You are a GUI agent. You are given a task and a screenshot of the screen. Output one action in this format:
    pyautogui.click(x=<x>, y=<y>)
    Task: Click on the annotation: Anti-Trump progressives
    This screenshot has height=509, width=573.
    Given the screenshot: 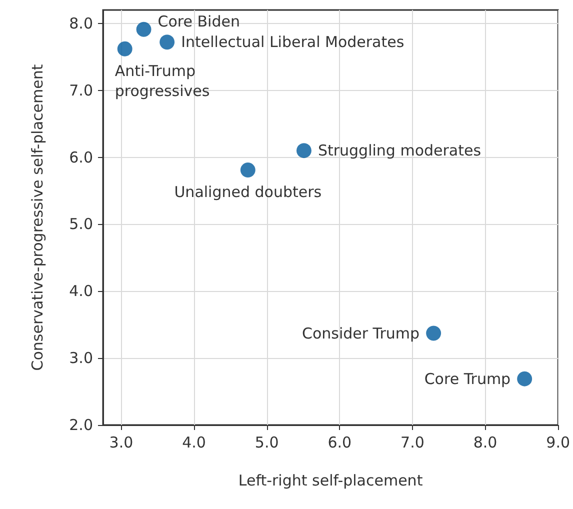 What is the action you would take?
    pyautogui.click(x=162, y=81)
    